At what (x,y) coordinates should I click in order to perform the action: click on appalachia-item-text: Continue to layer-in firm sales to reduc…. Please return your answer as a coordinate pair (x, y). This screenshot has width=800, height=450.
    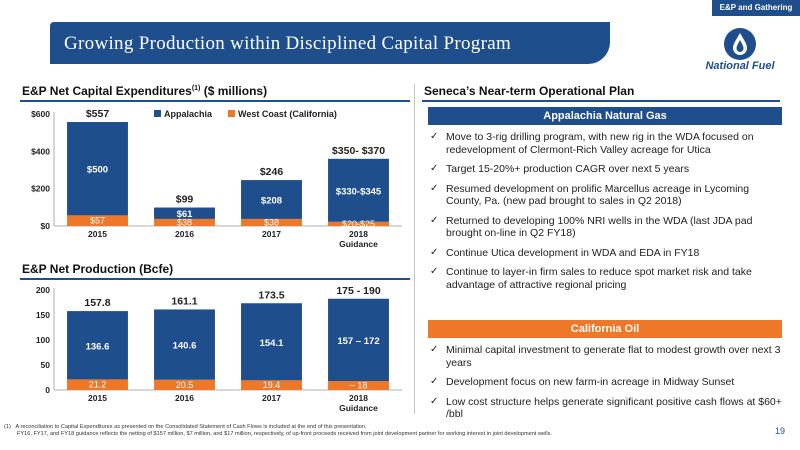
    Looking at the image, I should click on (599, 278).